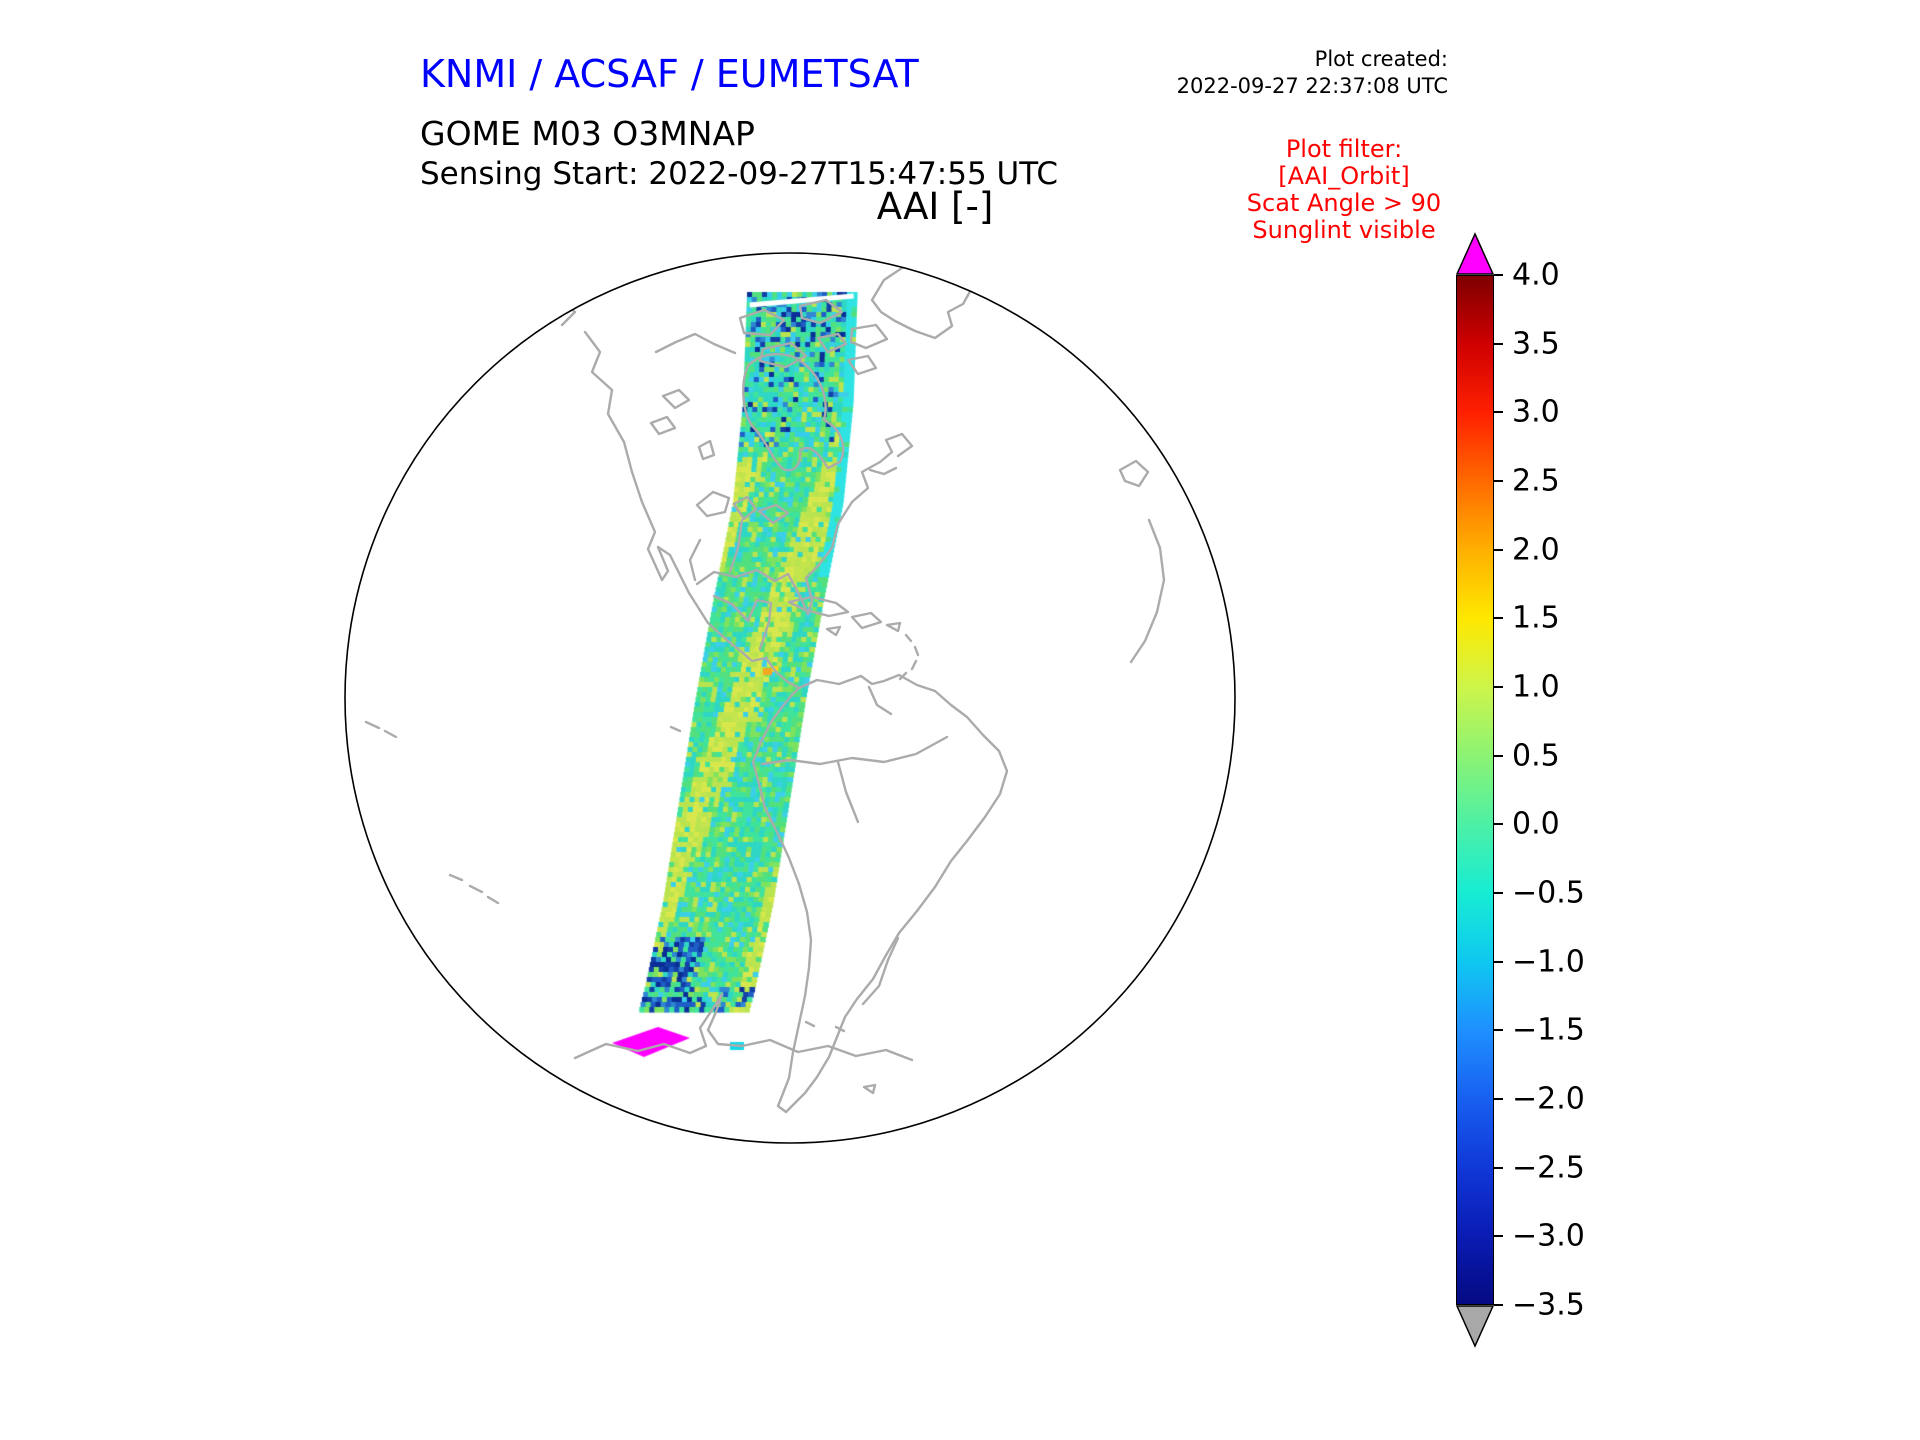 This screenshot has height=1440, width=1920. I want to click on plot-filter-line: [AAI_Orbit], so click(1344, 176).